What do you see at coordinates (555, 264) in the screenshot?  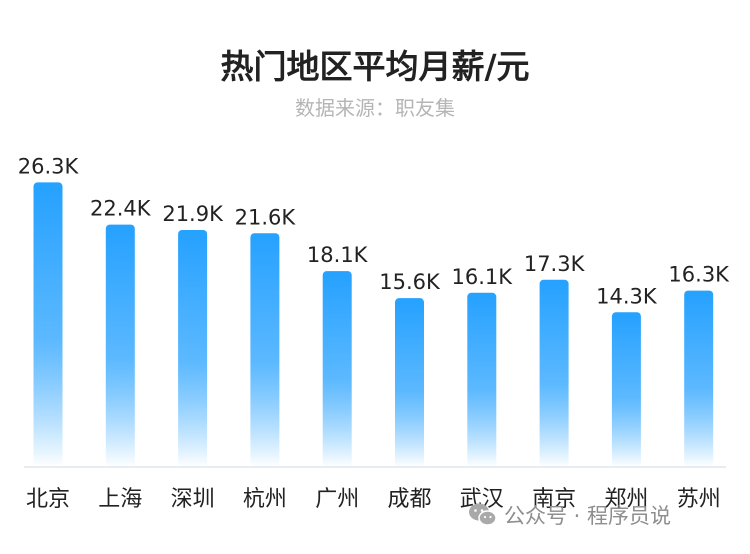 I see `value-label-7: 17.3K` at bounding box center [555, 264].